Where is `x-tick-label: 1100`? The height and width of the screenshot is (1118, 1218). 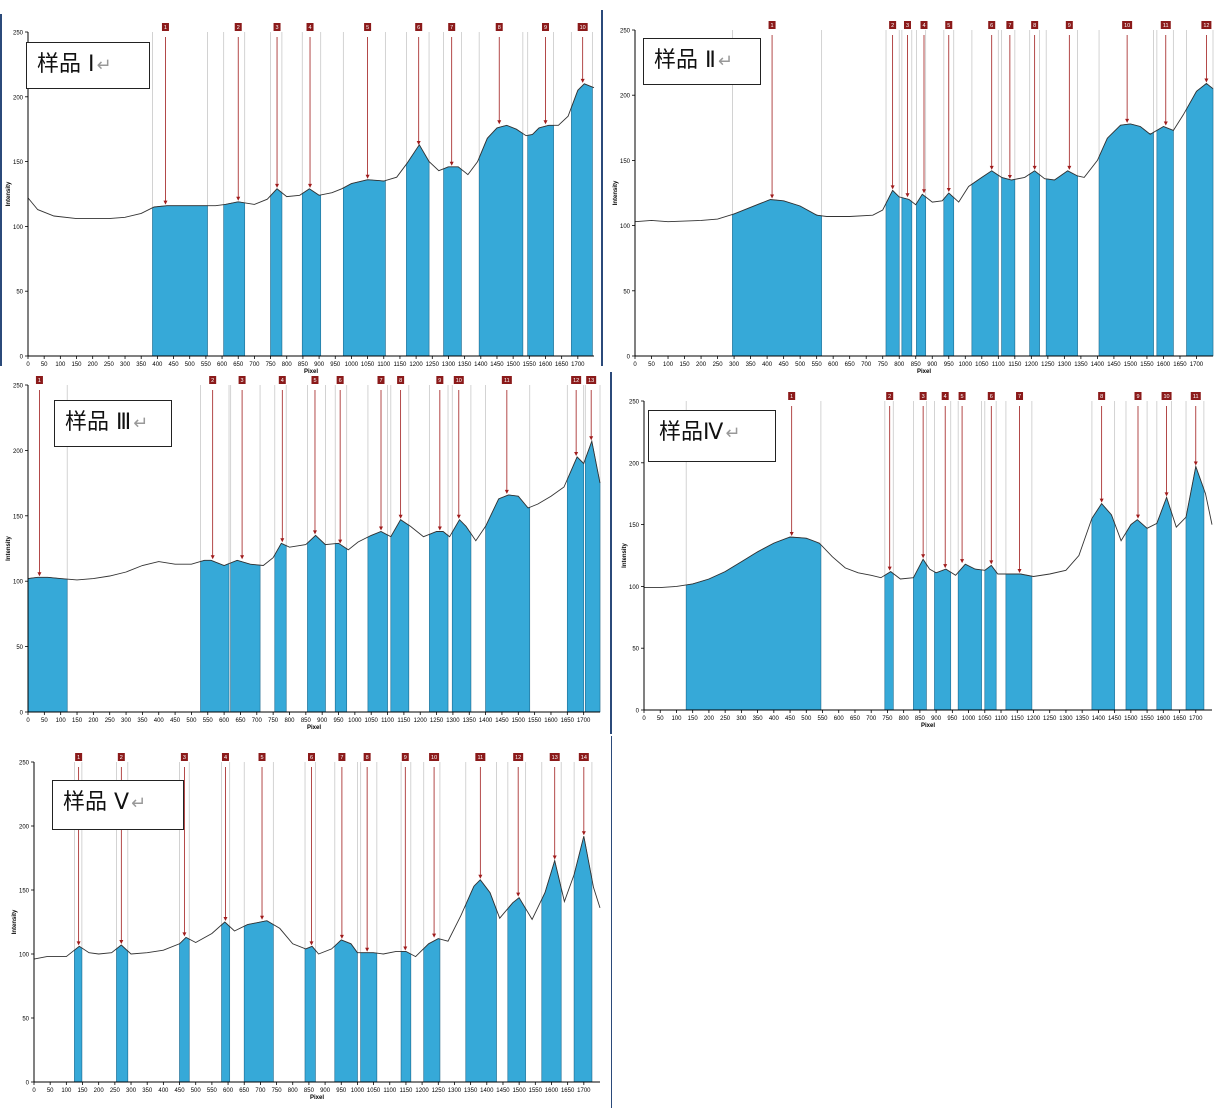 x-tick-label: 1100 is located at coordinates (1002, 719).